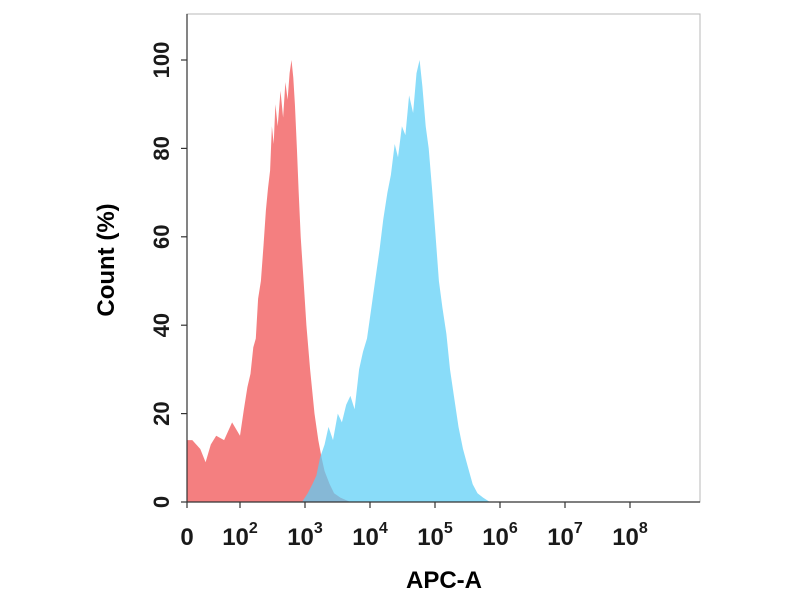 This screenshot has width=800, height=600. I want to click on x-tick-label: 10³, so click(305, 535).